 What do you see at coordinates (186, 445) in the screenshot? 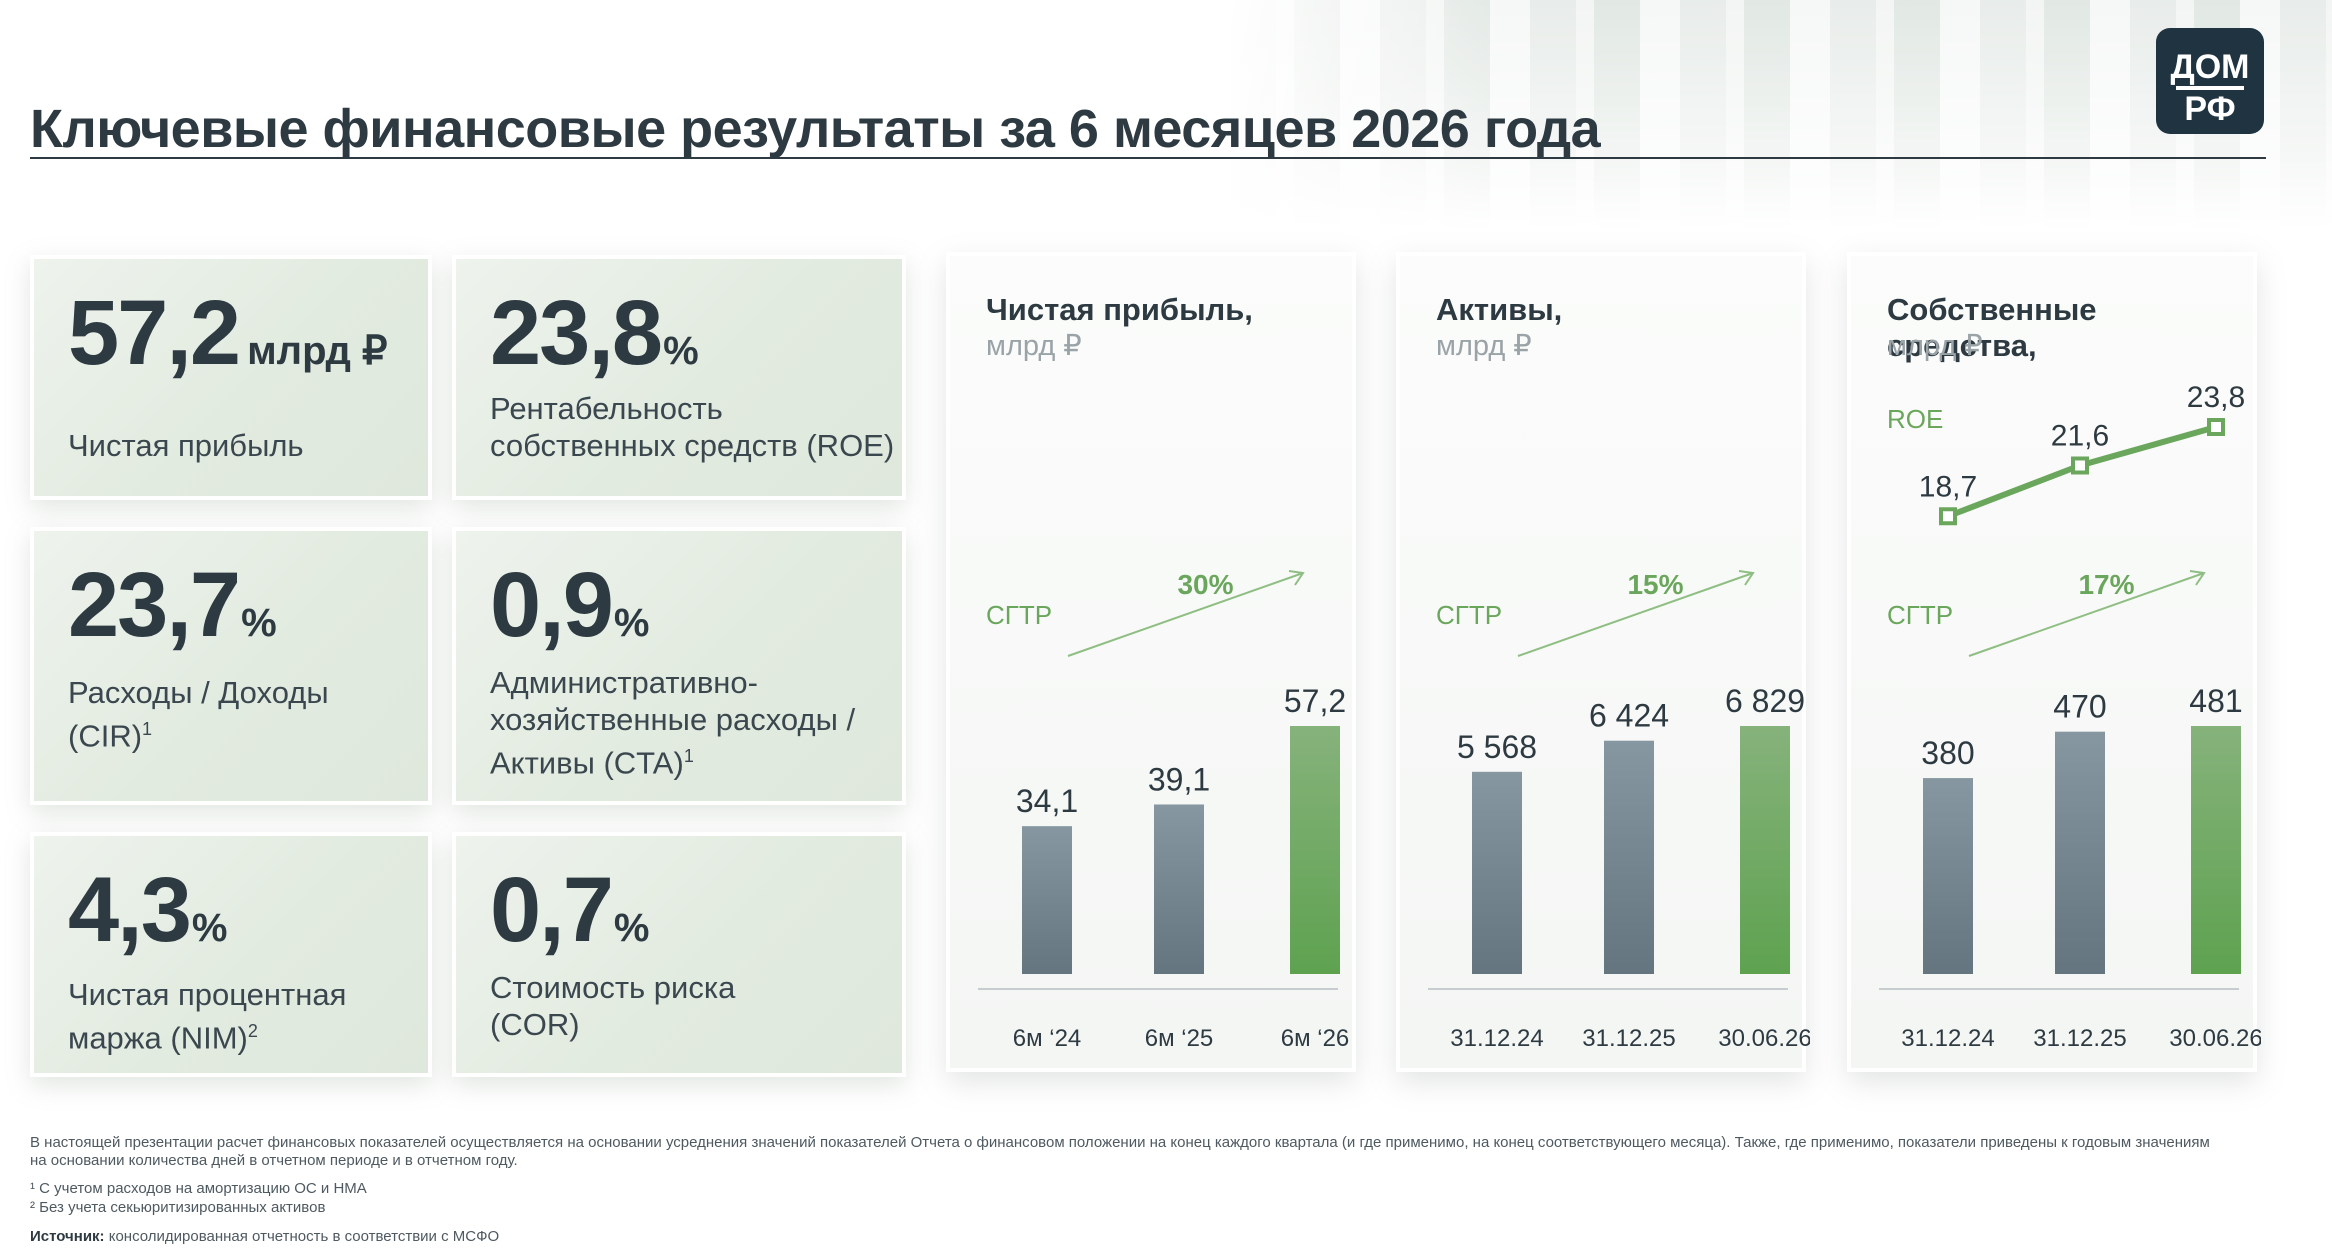
I see `kpi-label: Чистая прибыль` at bounding box center [186, 445].